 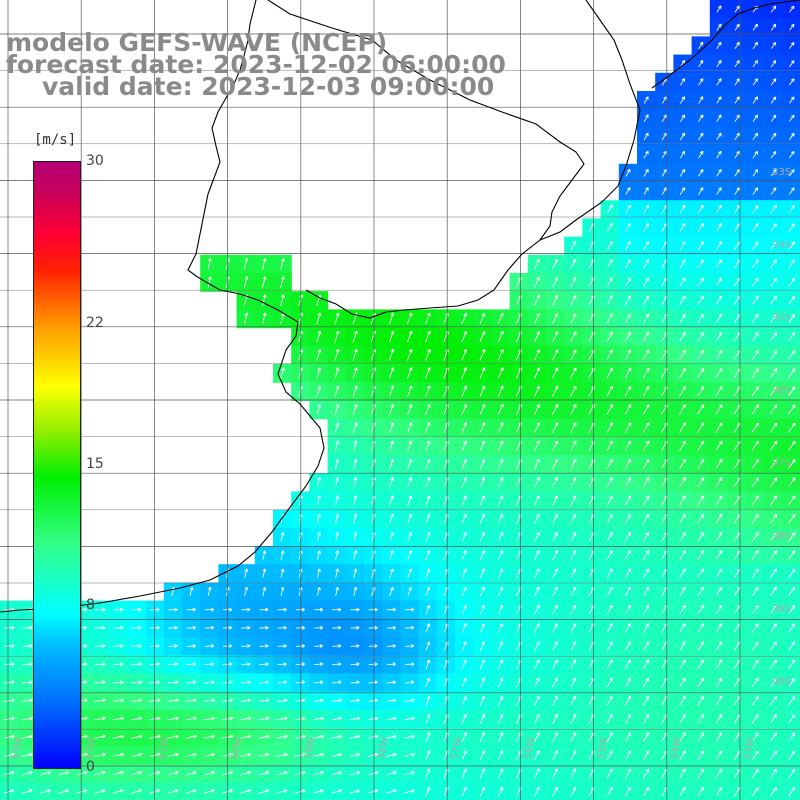 What do you see at coordinates (791, 791) in the screenshot?
I see `wind-cell` at bounding box center [791, 791].